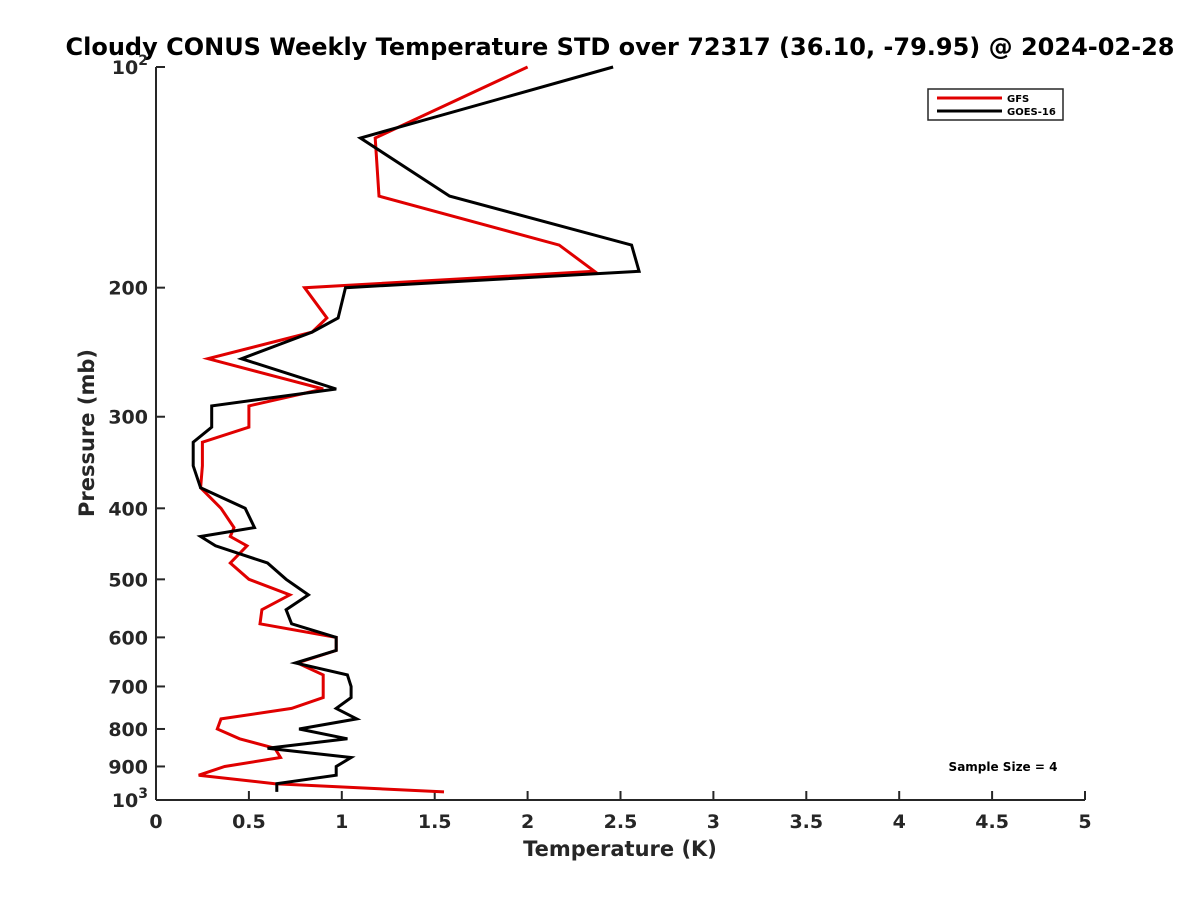 Image resolution: width=1200 pixels, height=900 pixels. Describe the element at coordinates (992, 822) in the screenshot. I see `x-tick-label: 4.5` at that location.